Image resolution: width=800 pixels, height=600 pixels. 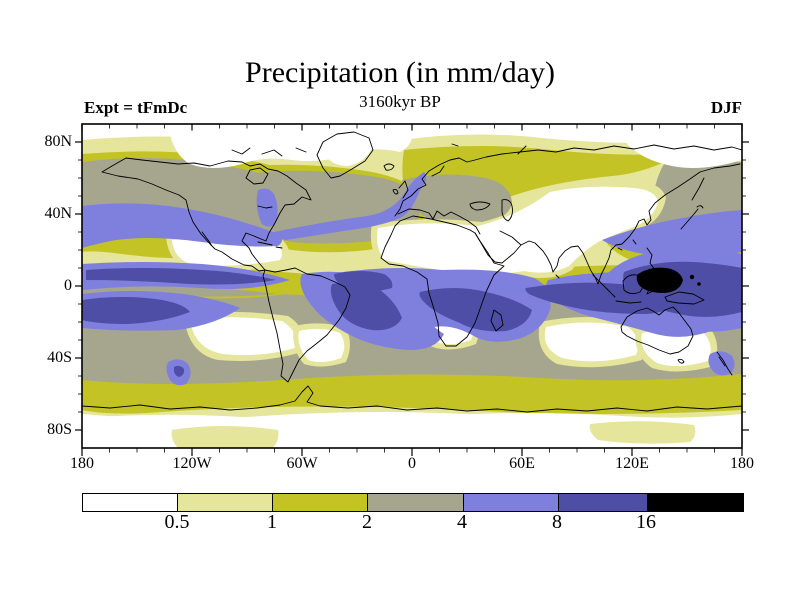 I want to click on lat-label-80s: 80S, so click(x=59, y=429).